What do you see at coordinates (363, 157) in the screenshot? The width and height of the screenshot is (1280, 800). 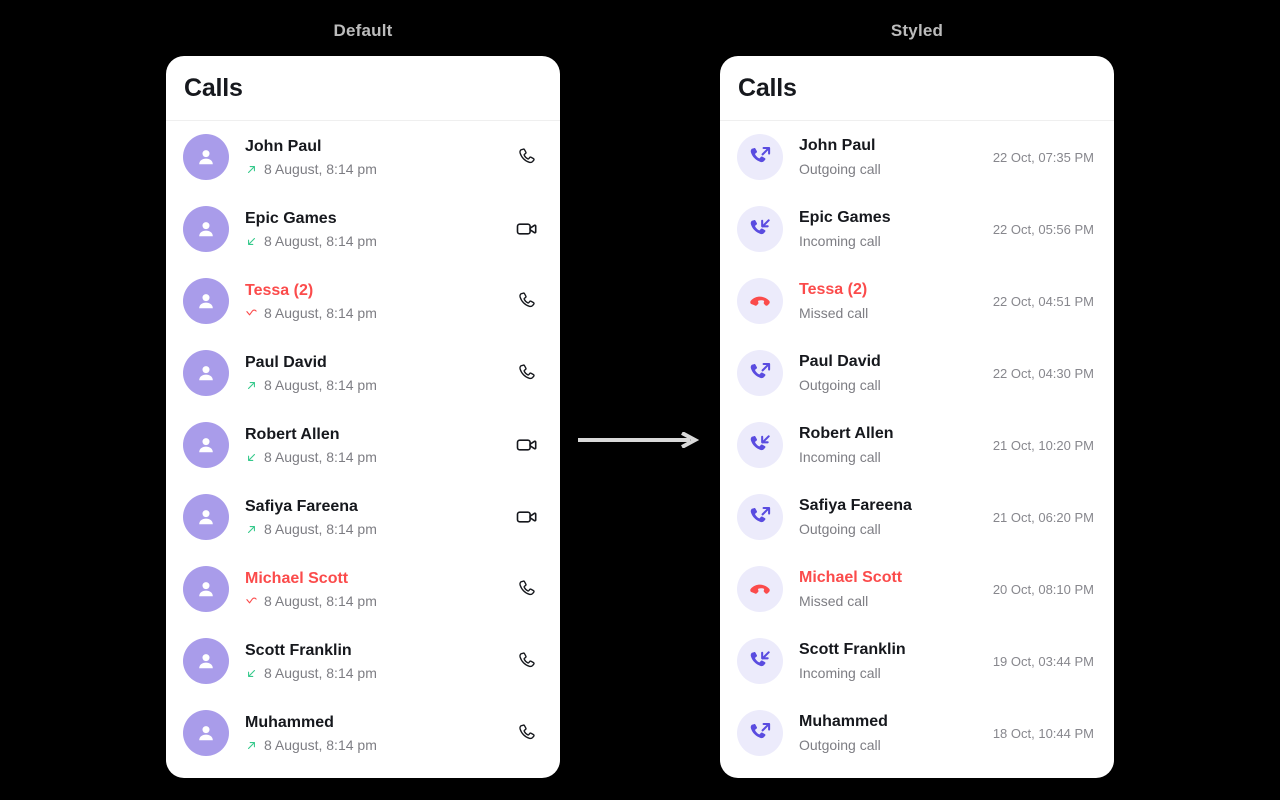 I see `call-row: John Paul 8 August, 8:14 pm` at bounding box center [363, 157].